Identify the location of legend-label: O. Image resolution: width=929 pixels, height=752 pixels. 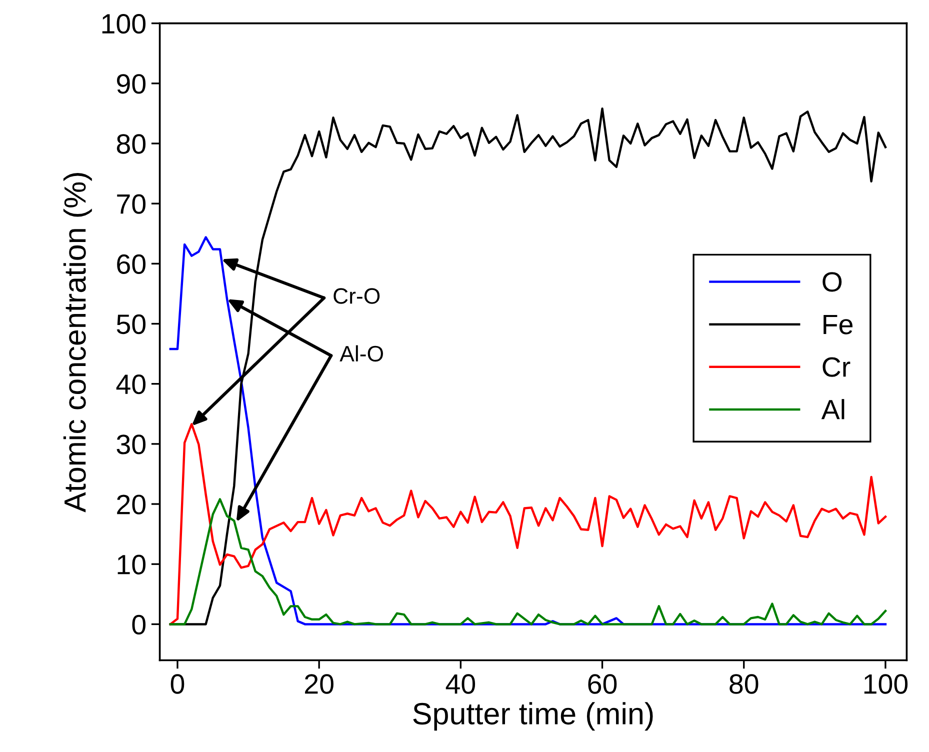
(832, 282).